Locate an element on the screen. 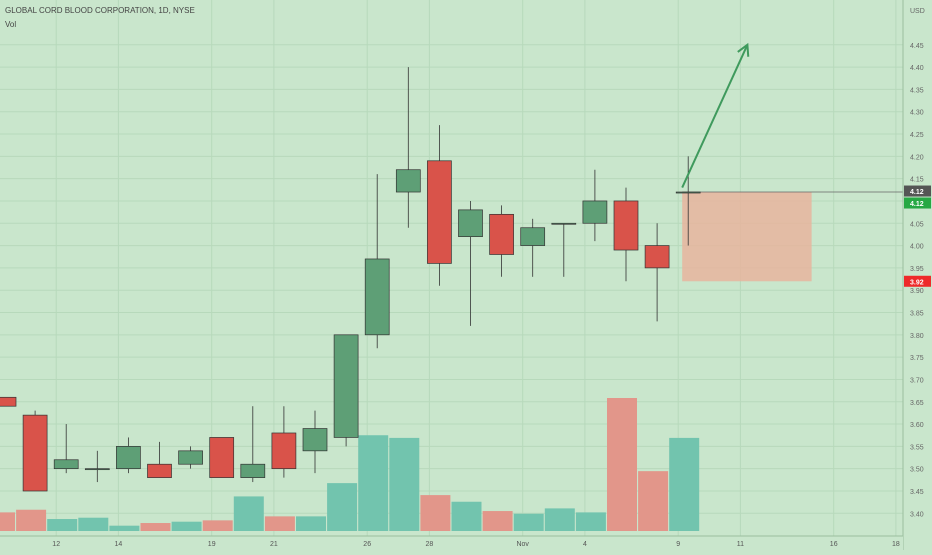 This screenshot has height=555, width=932. price-tick-label: 3.90 is located at coordinates (917, 291).